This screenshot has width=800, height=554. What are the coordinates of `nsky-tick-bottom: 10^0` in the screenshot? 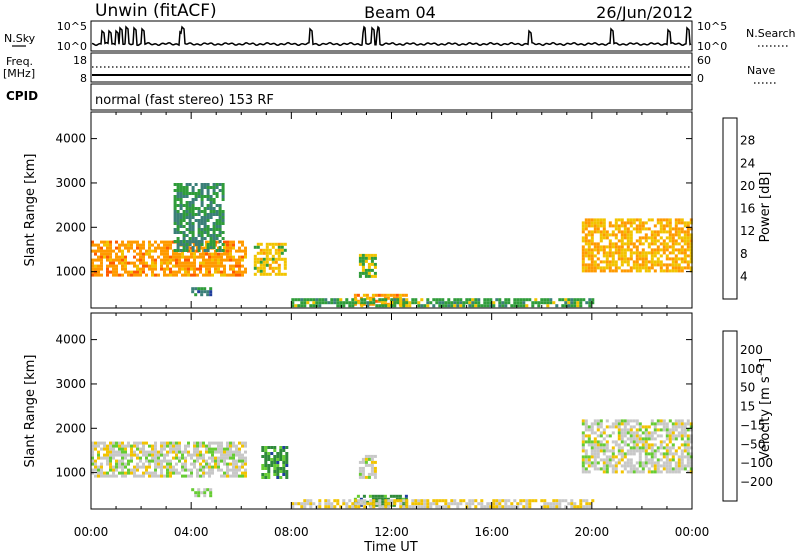 It's located at (72, 46).